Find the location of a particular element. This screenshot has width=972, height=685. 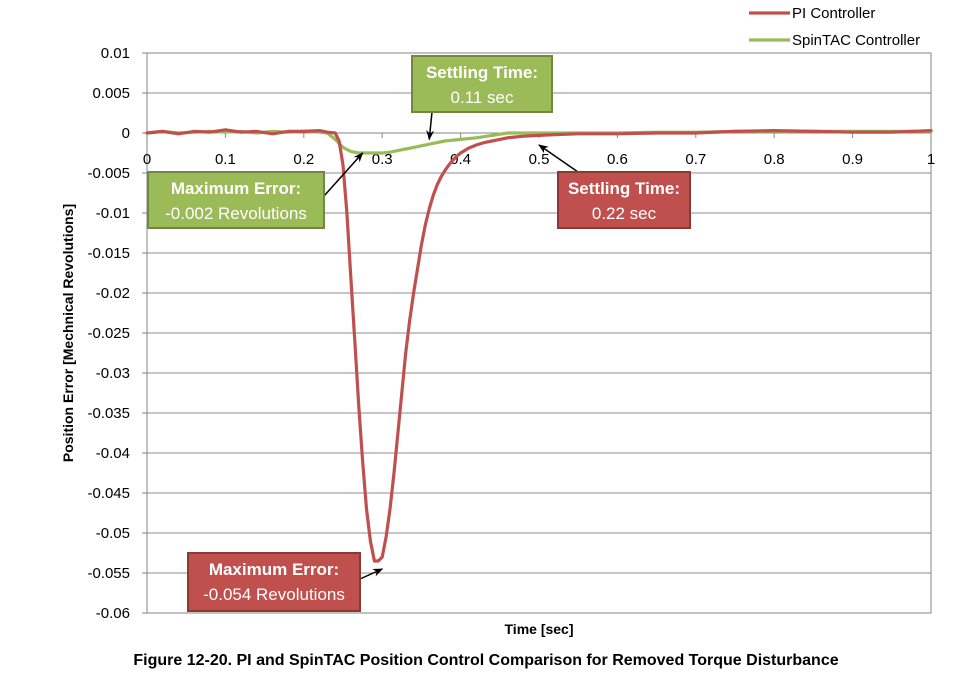

annotation-box: Settling Time: 0.22 sec is located at coordinates (624, 200).